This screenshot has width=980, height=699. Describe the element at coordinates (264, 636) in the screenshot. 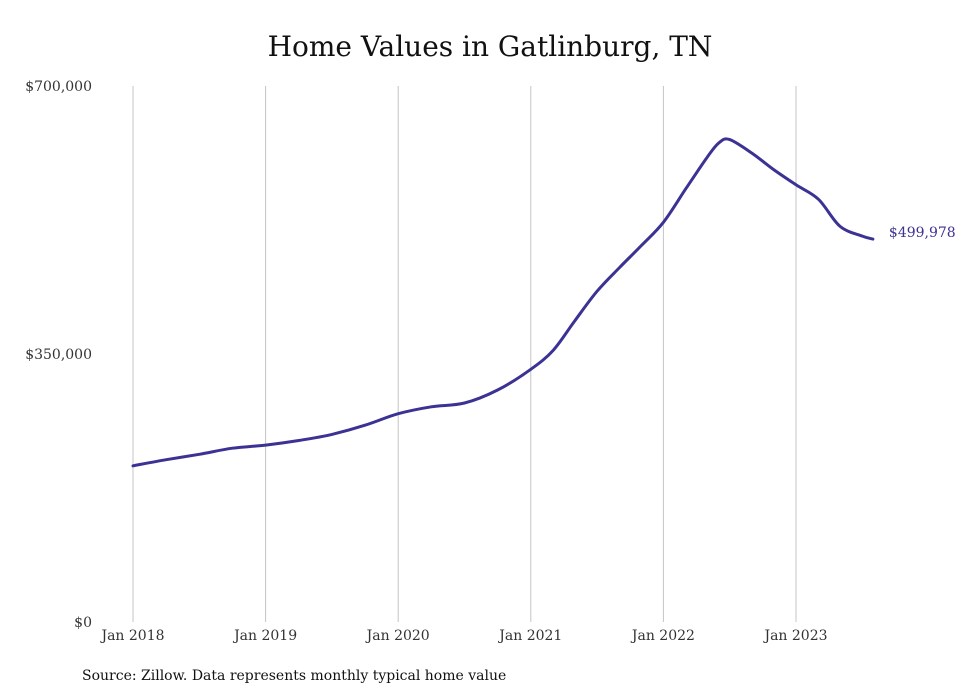

I see `x-tick-label: Jan 2019` at that location.